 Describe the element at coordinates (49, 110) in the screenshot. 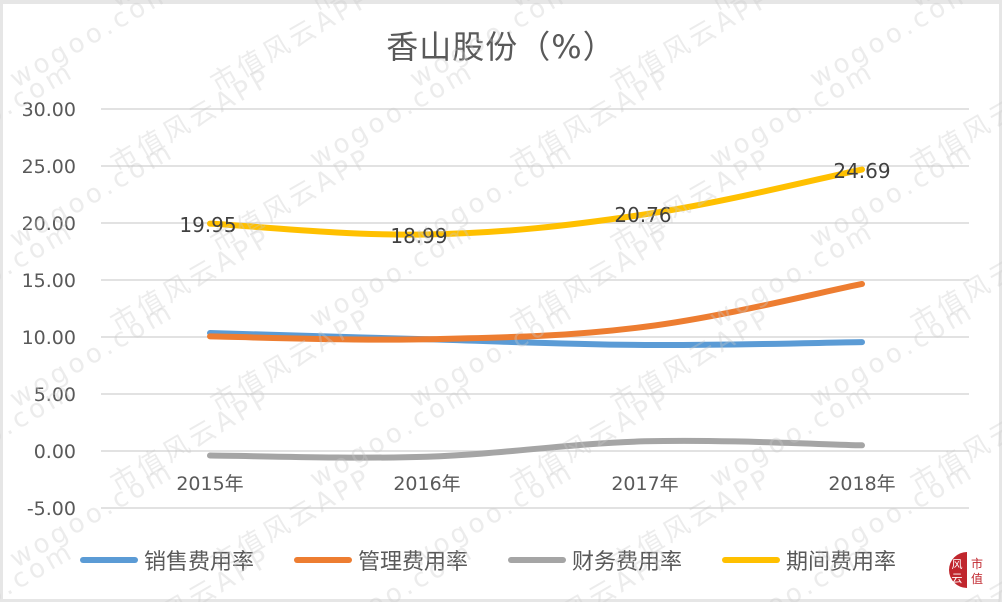

I see `y-tick: 30.00` at that location.